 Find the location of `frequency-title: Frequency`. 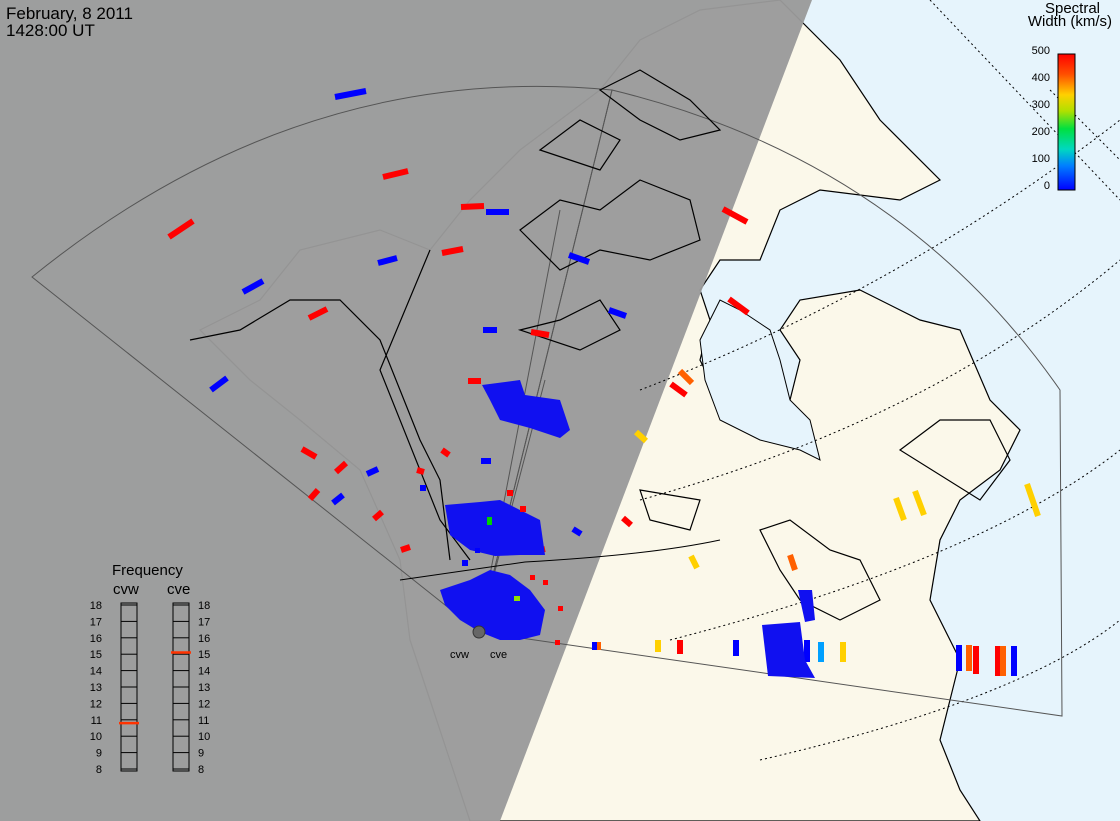

frequency-title: Frequency is located at coordinates (147, 570).